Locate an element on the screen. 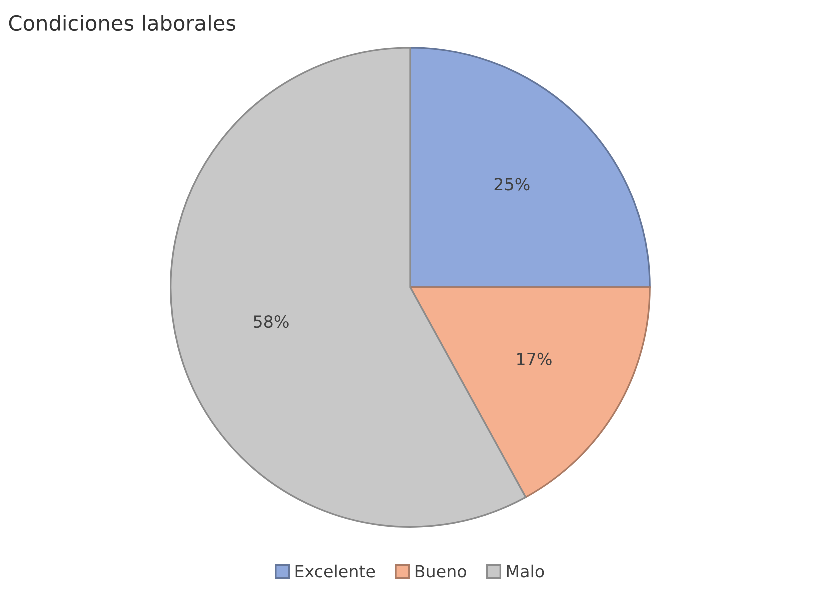 This screenshot has height=599, width=821. chart-title: Condiciones laborales is located at coordinates (122, 23).